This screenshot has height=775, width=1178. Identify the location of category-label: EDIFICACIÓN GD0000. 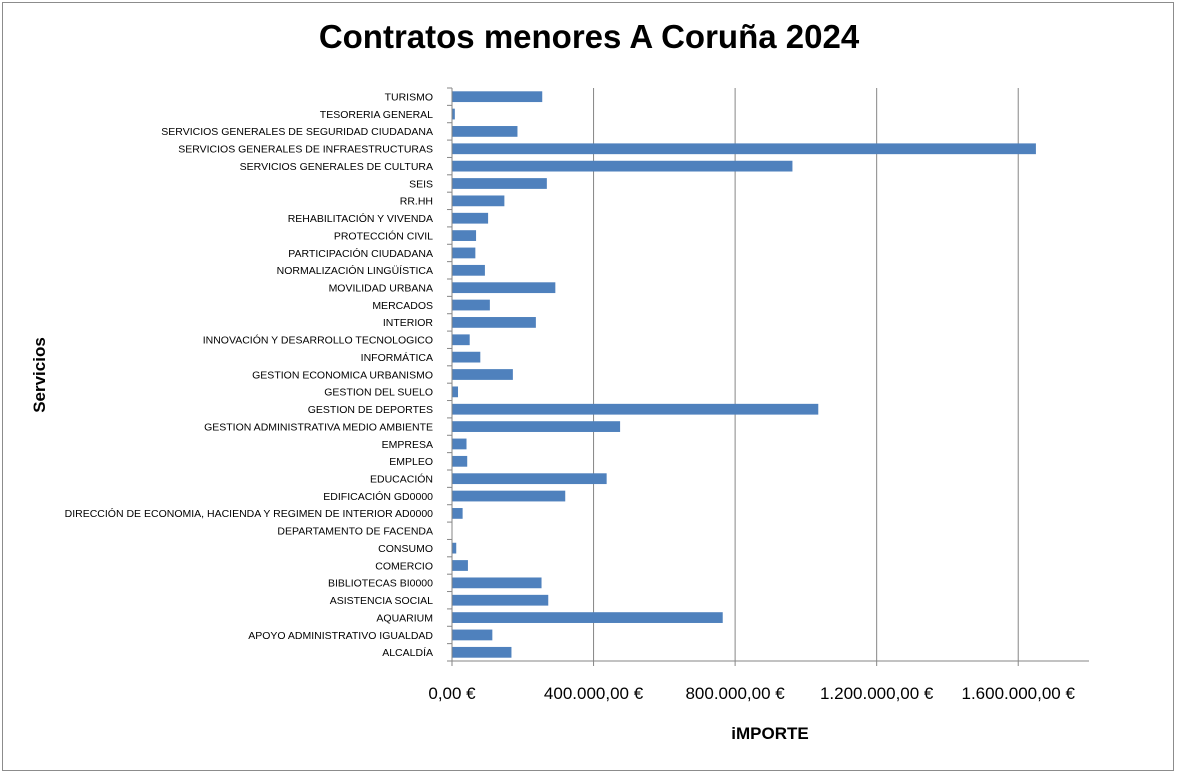
(378, 496).